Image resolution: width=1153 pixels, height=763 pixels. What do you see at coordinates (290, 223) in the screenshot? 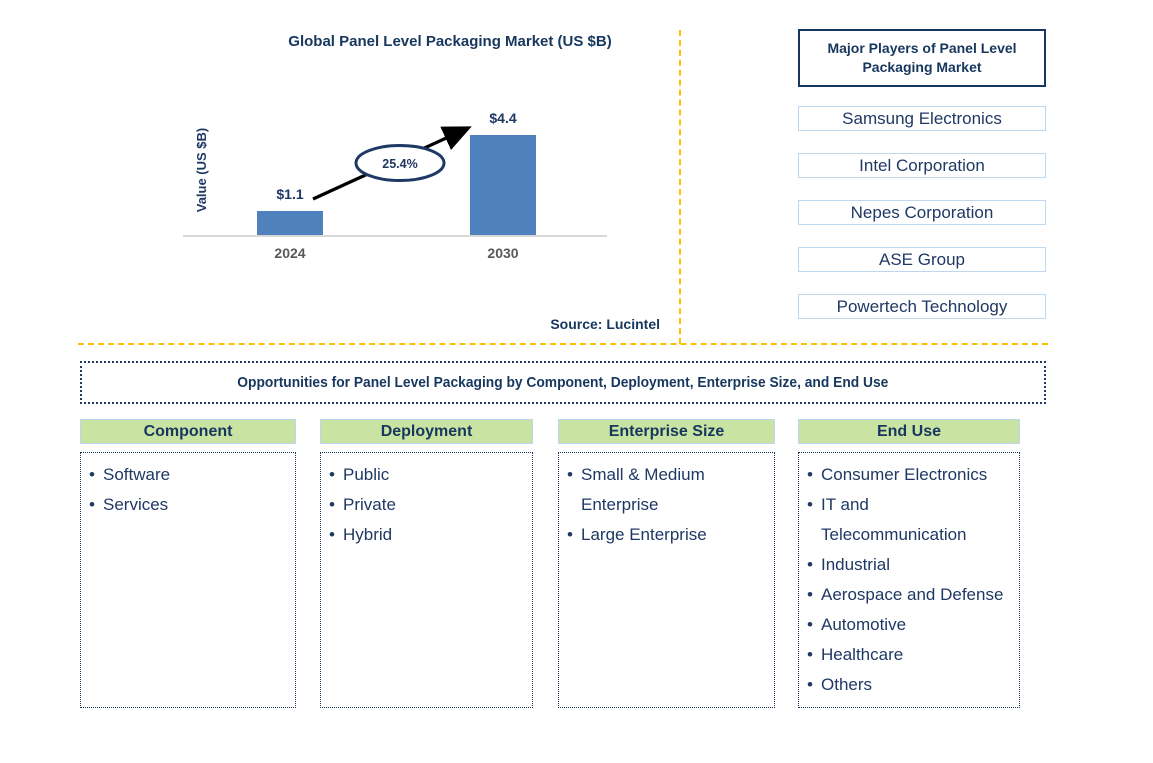
I see `bar-2024` at bounding box center [290, 223].